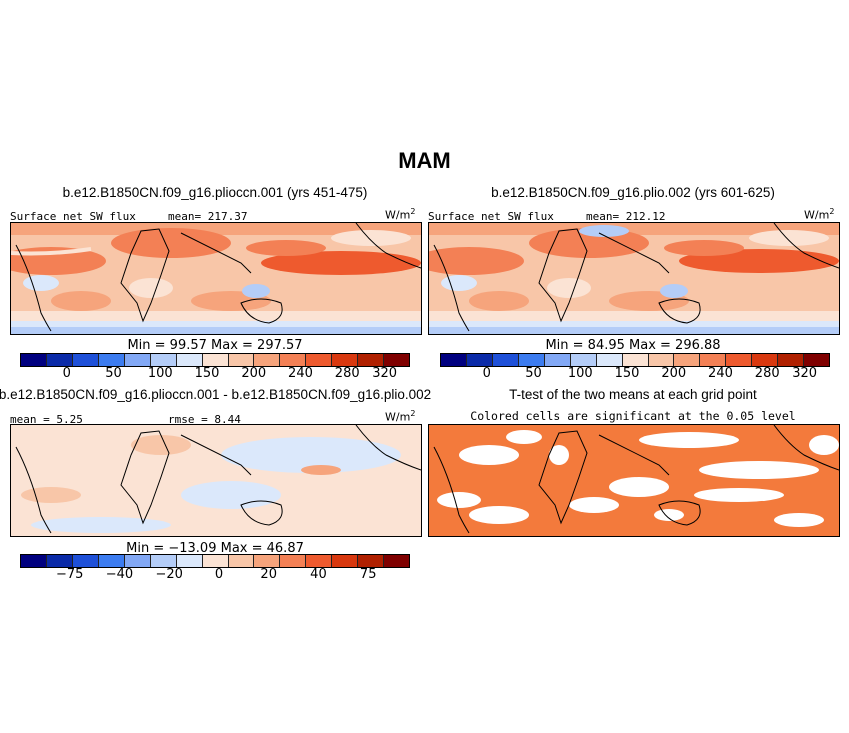  What do you see at coordinates (119, 574) in the screenshot?
I see `colorbar-tick-label: −40` at bounding box center [119, 574].